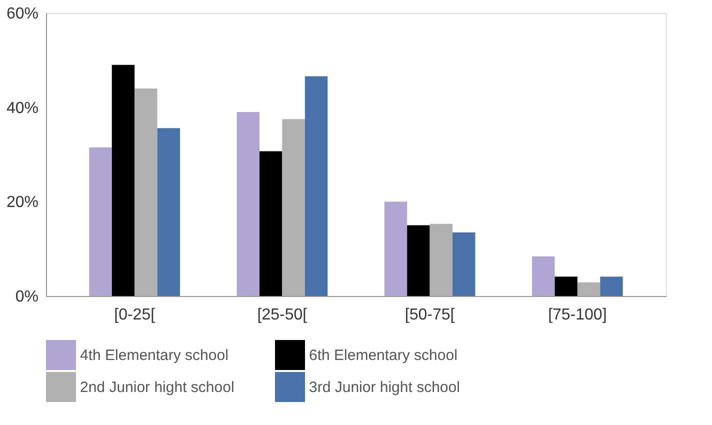 The width and height of the screenshot is (712, 425). I want to click on y-tick-label: 20%, so click(22, 203).